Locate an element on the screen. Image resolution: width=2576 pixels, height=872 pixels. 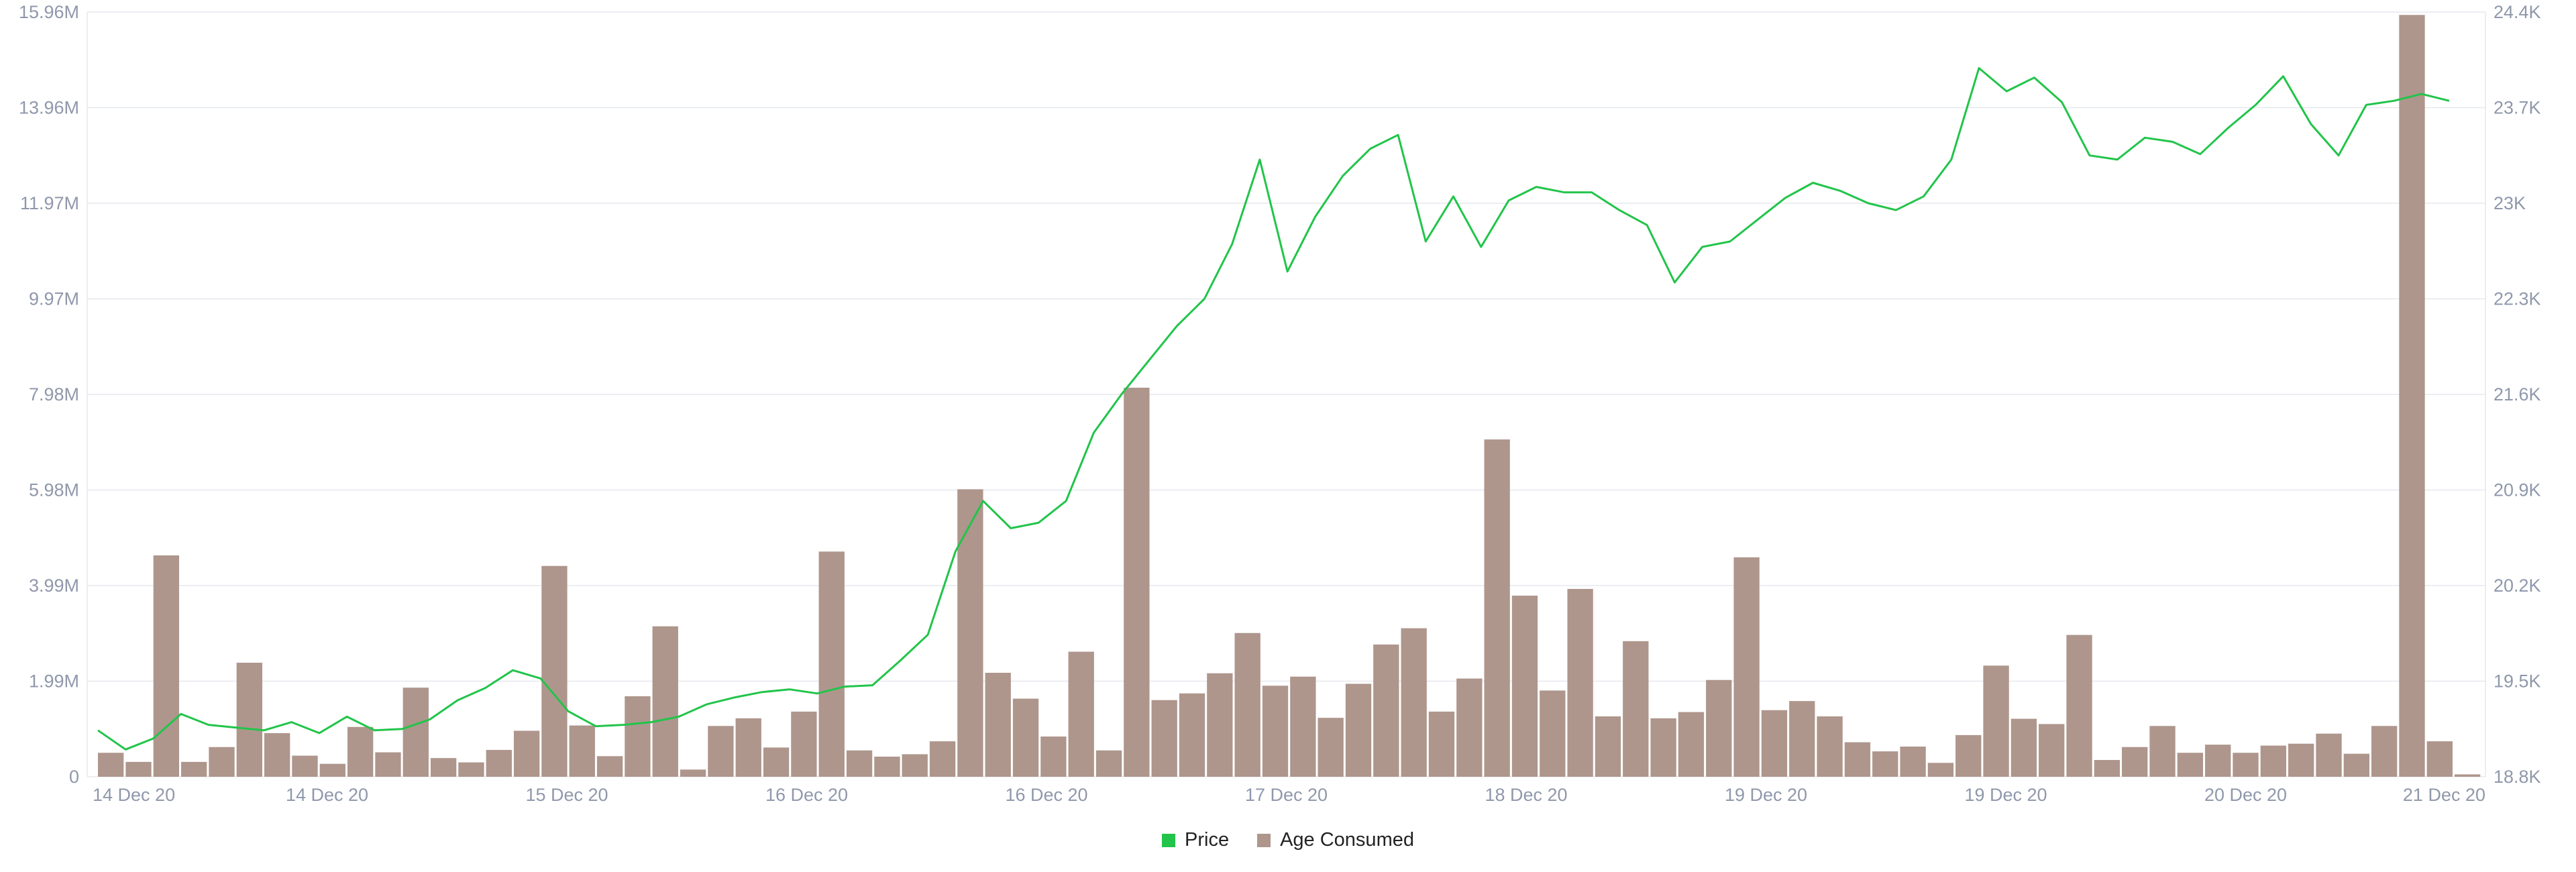
y-left-tick-label: 1.99M is located at coordinates (54, 681).